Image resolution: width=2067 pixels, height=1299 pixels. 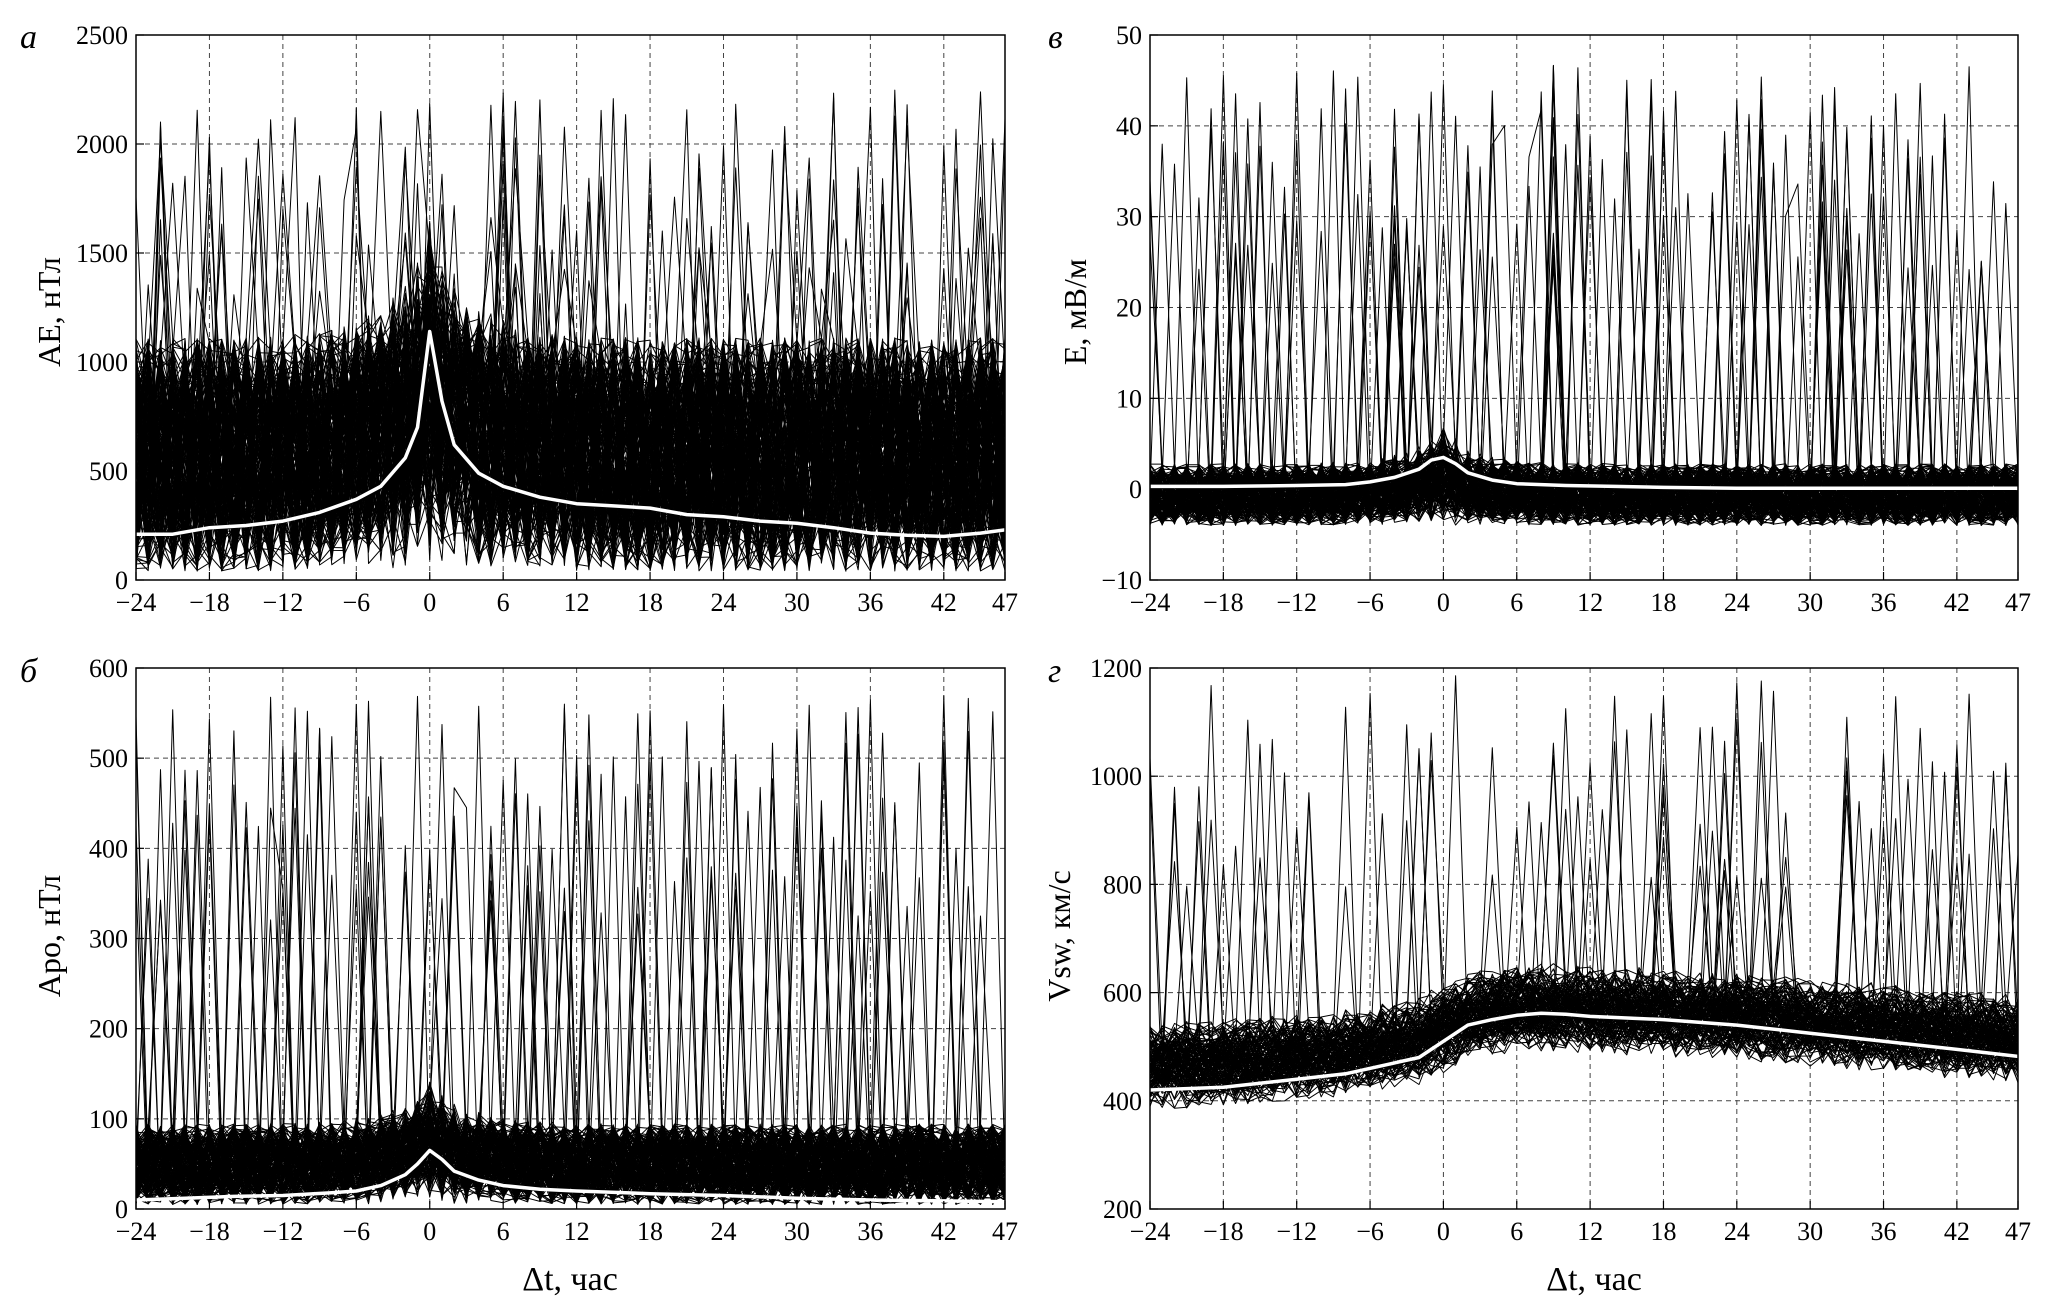 What do you see at coordinates (1129, 35) in the screenshot?
I see `y-tick-label: 50` at bounding box center [1129, 35].